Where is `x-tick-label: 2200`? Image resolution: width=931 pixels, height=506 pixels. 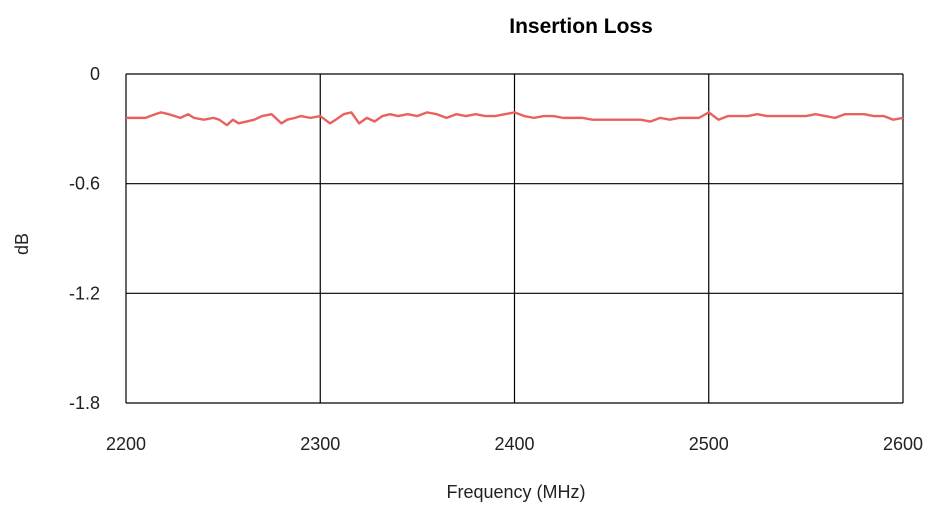 x-tick-label: 2200 is located at coordinates (126, 444).